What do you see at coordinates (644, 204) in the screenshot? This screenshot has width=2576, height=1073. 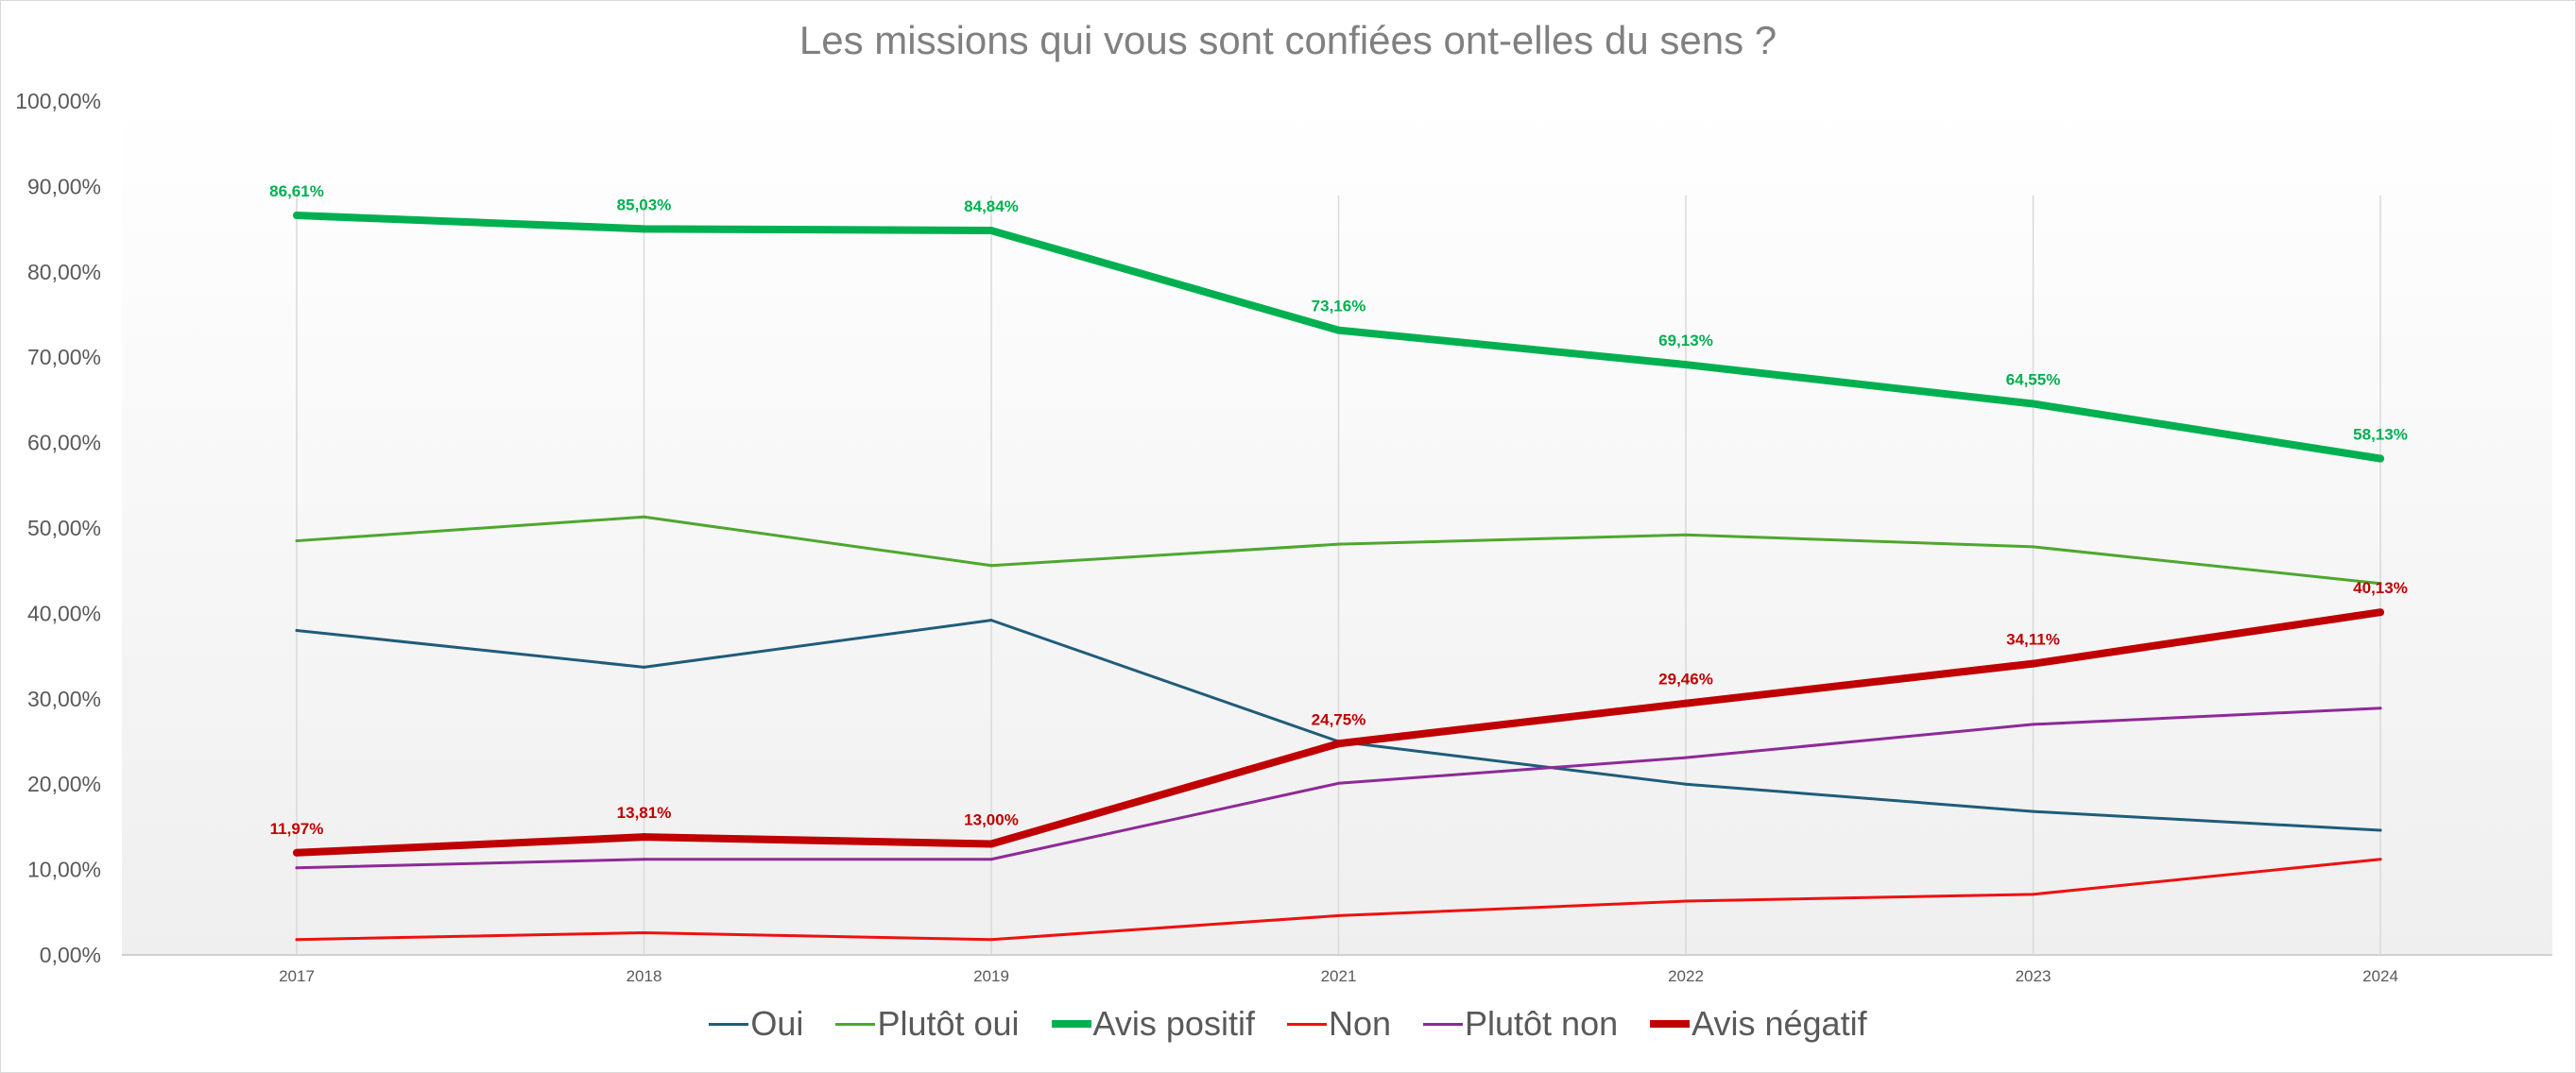 I see `data-label: 85,03%` at bounding box center [644, 204].